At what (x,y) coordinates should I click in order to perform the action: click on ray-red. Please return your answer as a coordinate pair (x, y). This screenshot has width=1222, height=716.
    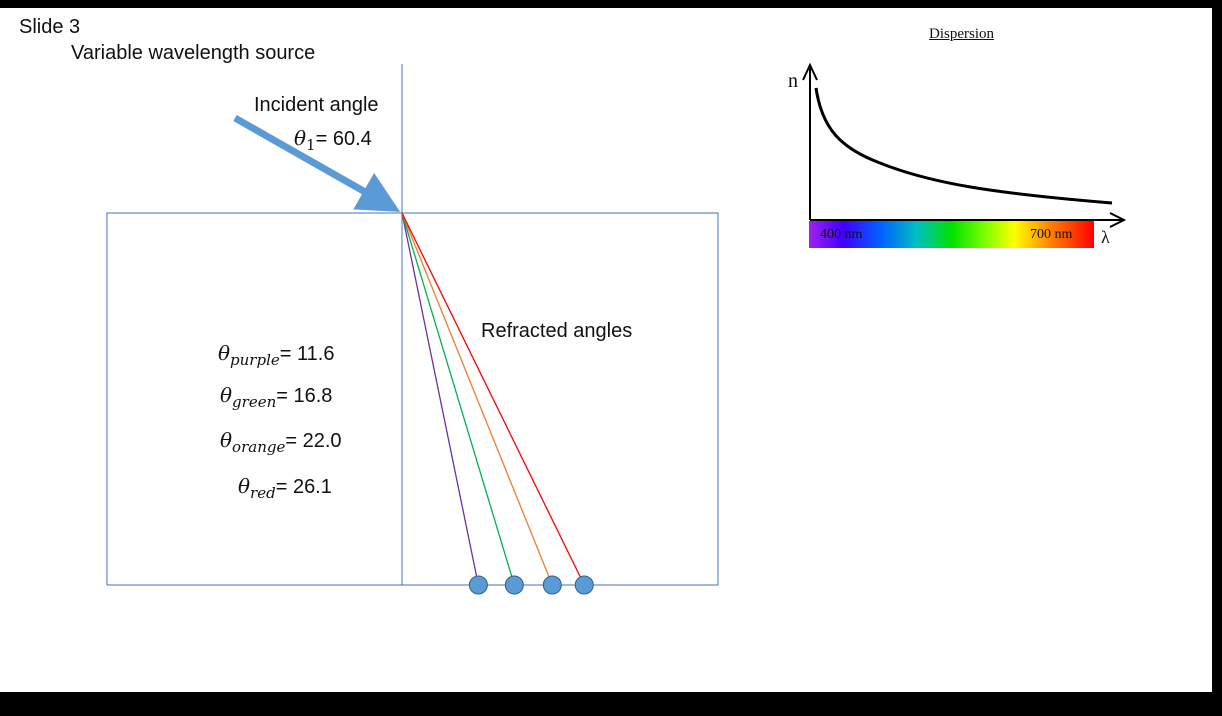
    Looking at the image, I should click on (493, 399).